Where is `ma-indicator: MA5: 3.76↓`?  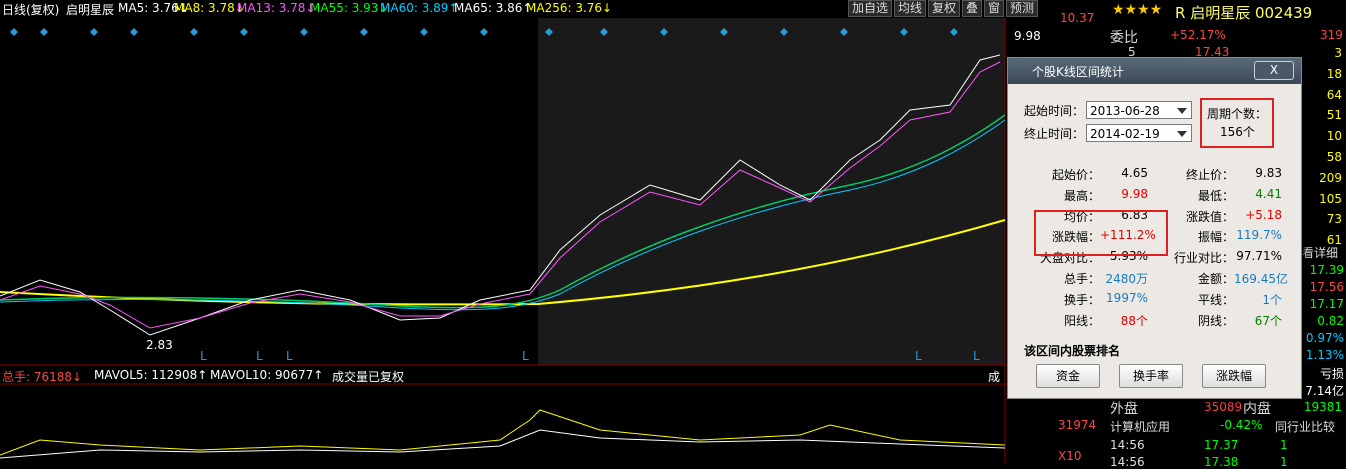
ma-indicator: MA5: 3.76↓ is located at coordinates (153, 8).